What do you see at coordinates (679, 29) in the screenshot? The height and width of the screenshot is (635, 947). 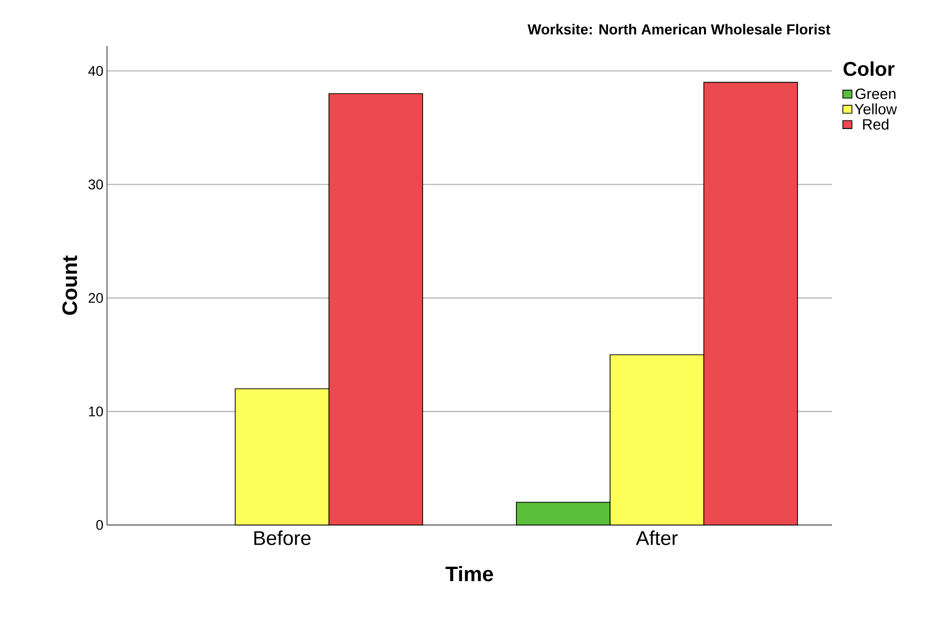 I see `chart-title: Worksite: North American Wholesale Florist` at bounding box center [679, 29].